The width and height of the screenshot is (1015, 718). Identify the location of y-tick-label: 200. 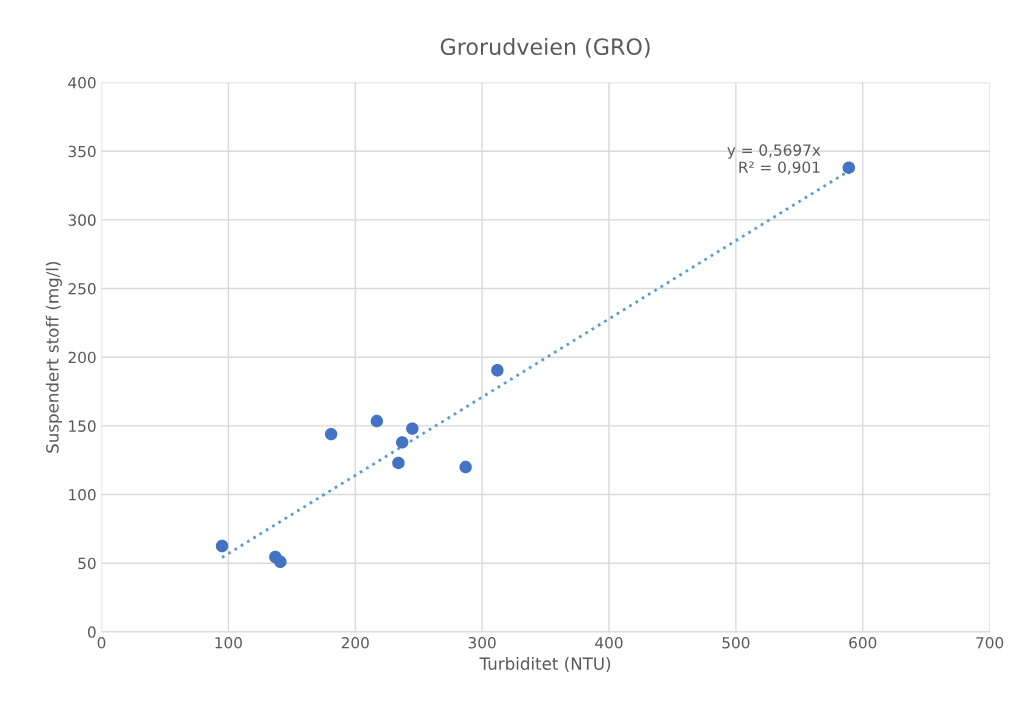
(82, 357).